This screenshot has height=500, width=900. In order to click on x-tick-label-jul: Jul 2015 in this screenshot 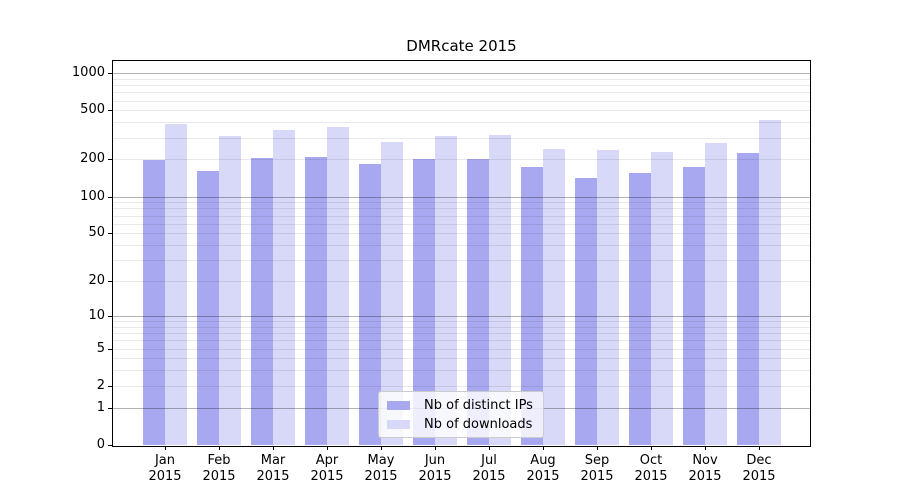, I will do `click(489, 469)`.